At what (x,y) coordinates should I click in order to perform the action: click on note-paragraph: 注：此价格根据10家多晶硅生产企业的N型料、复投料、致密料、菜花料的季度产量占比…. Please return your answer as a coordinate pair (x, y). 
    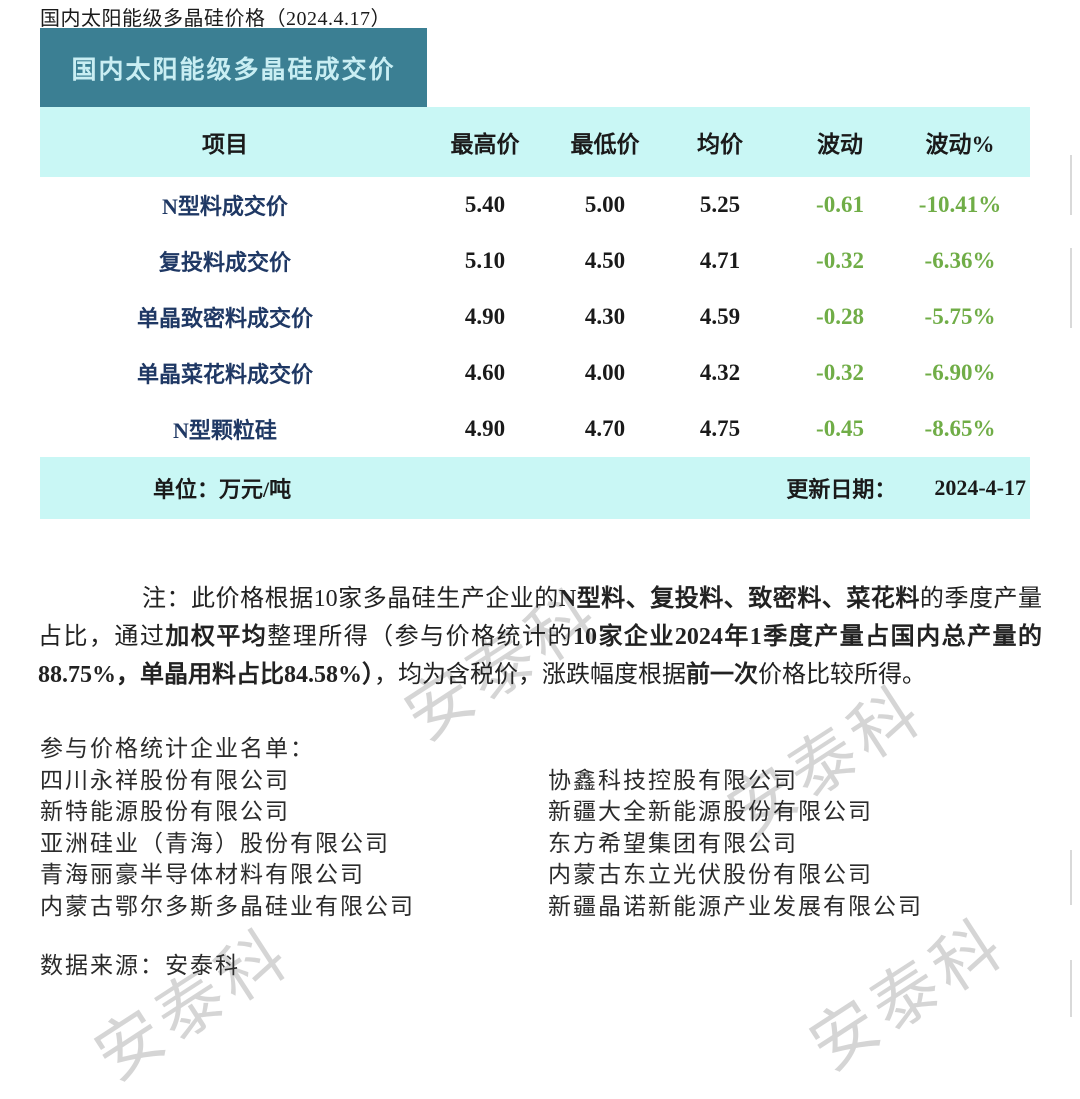
    Looking at the image, I should click on (540, 637).